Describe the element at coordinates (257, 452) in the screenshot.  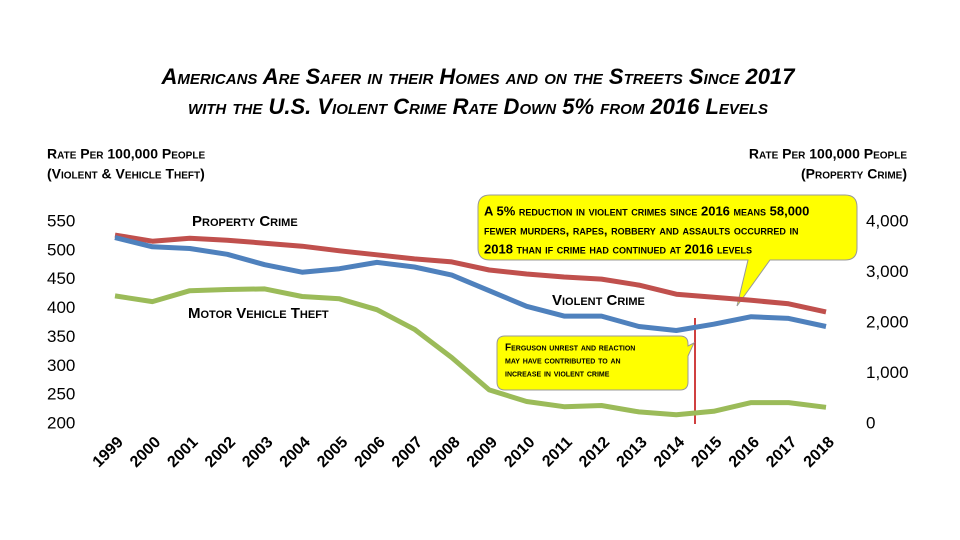
I see `x-tick-label: 2003` at that location.